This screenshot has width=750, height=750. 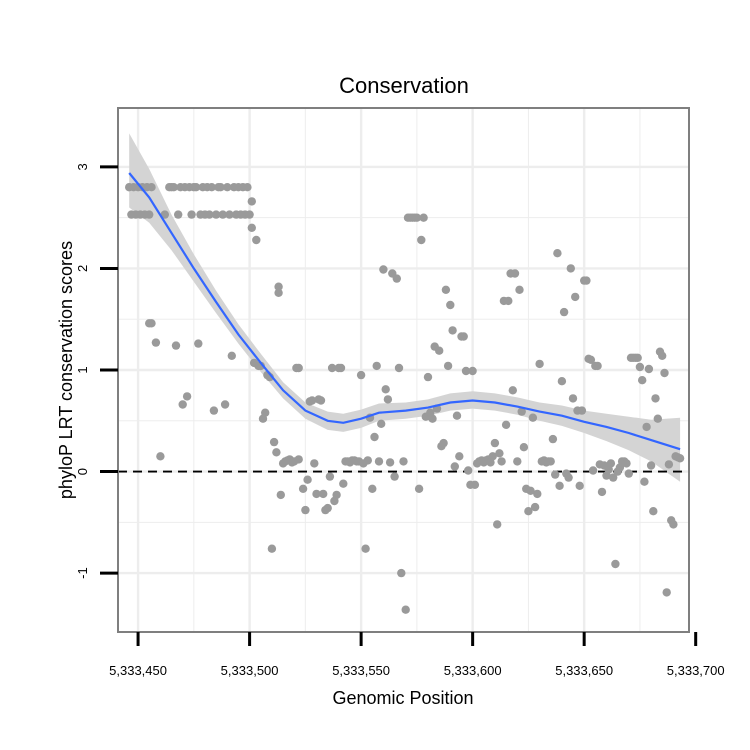 I want to click on y-axis-title: phyloP LRT conservation scores, so click(x=66, y=370).